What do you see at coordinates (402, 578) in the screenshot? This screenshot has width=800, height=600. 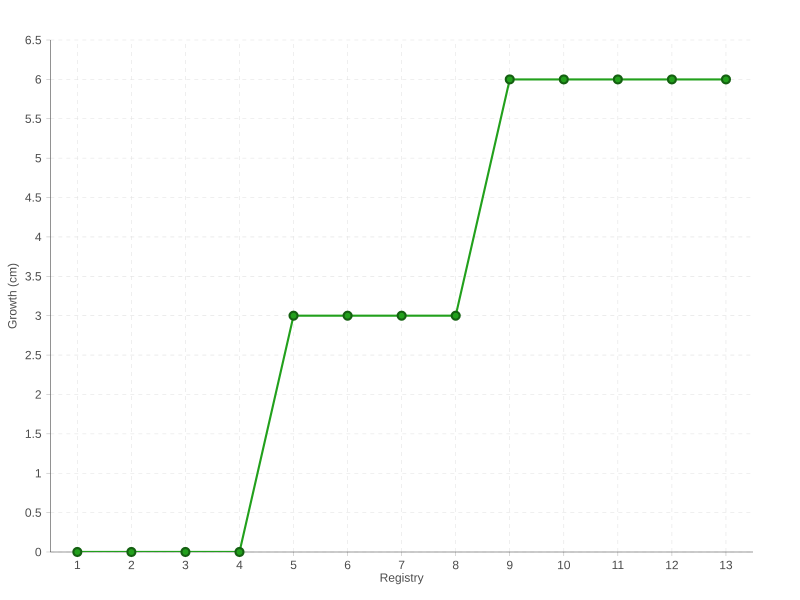 I see `x-axis-title: Registry` at bounding box center [402, 578].